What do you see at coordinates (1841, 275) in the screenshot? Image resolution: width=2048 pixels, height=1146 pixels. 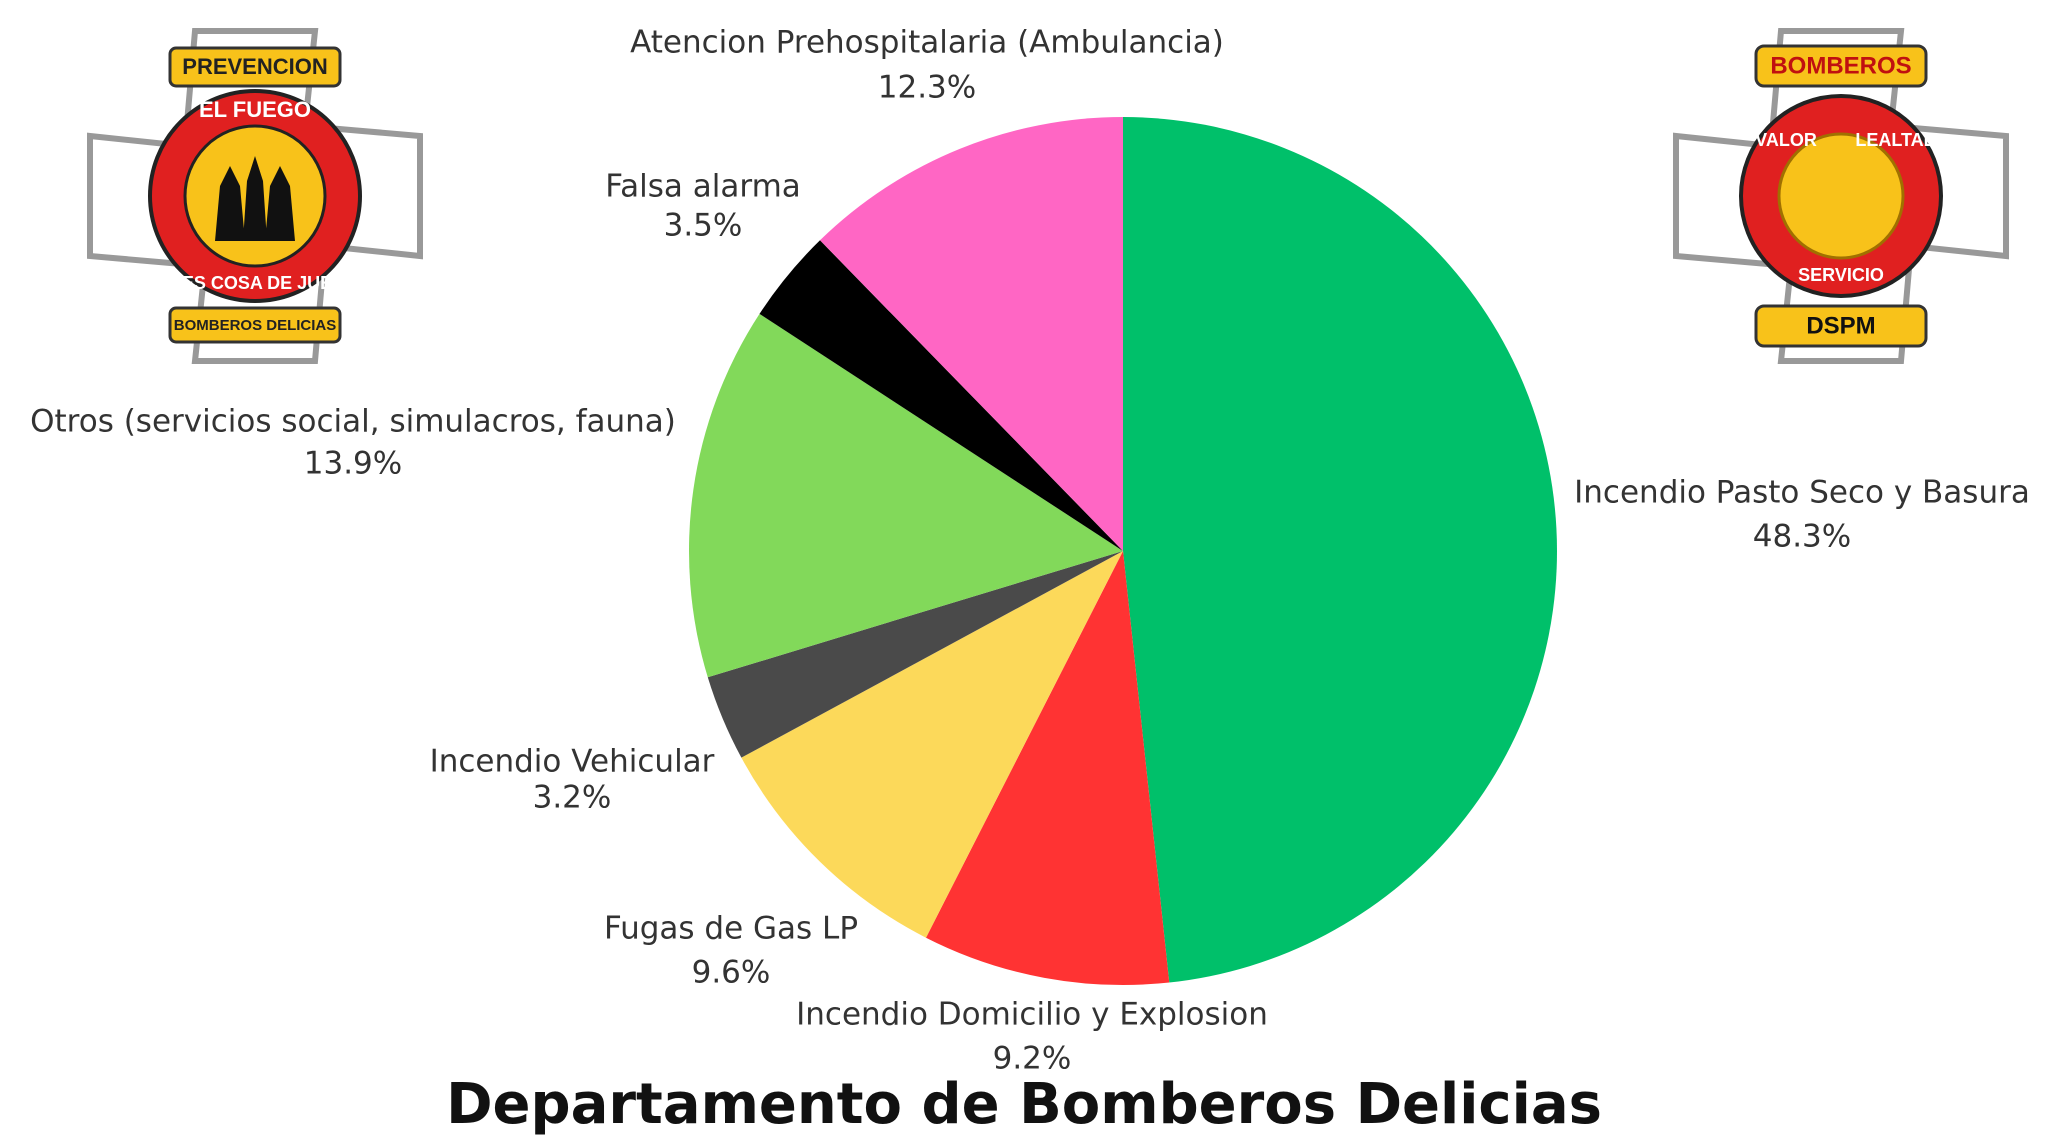 I see `logo-text: SERVICIO` at bounding box center [1841, 275].